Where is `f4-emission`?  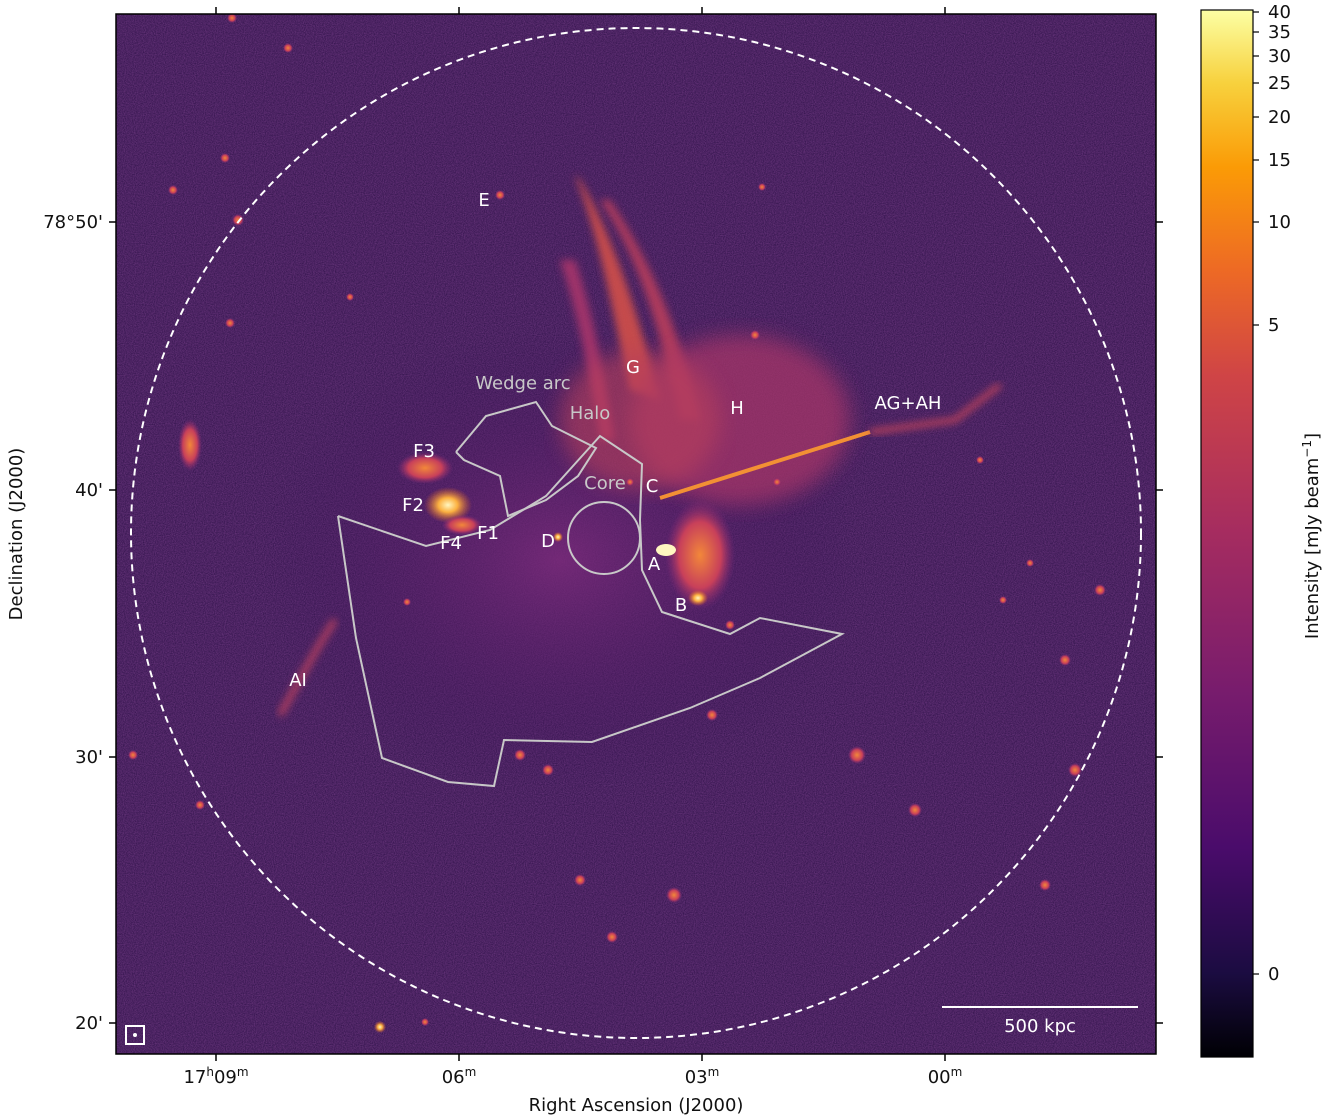 f4-emission is located at coordinates (462, 525).